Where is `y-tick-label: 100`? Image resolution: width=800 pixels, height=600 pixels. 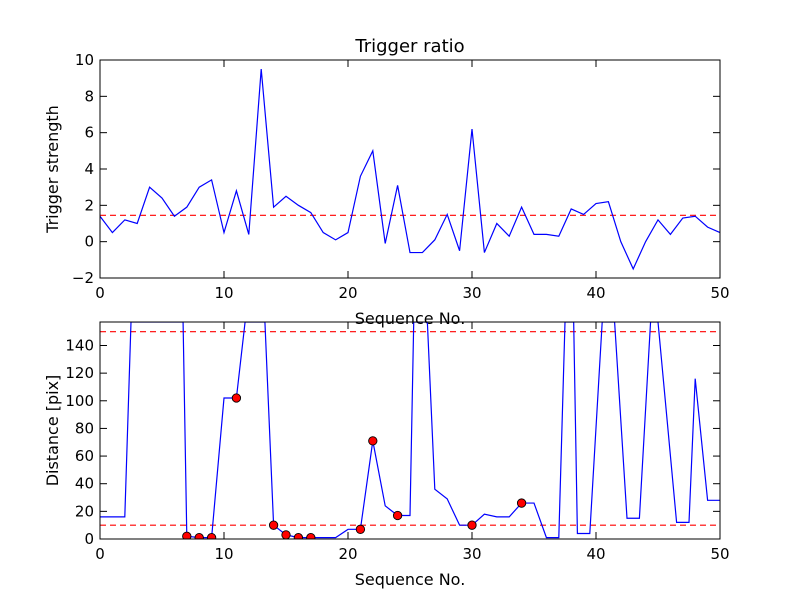
y-tick-label: 100 is located at coordinates (79, 401).